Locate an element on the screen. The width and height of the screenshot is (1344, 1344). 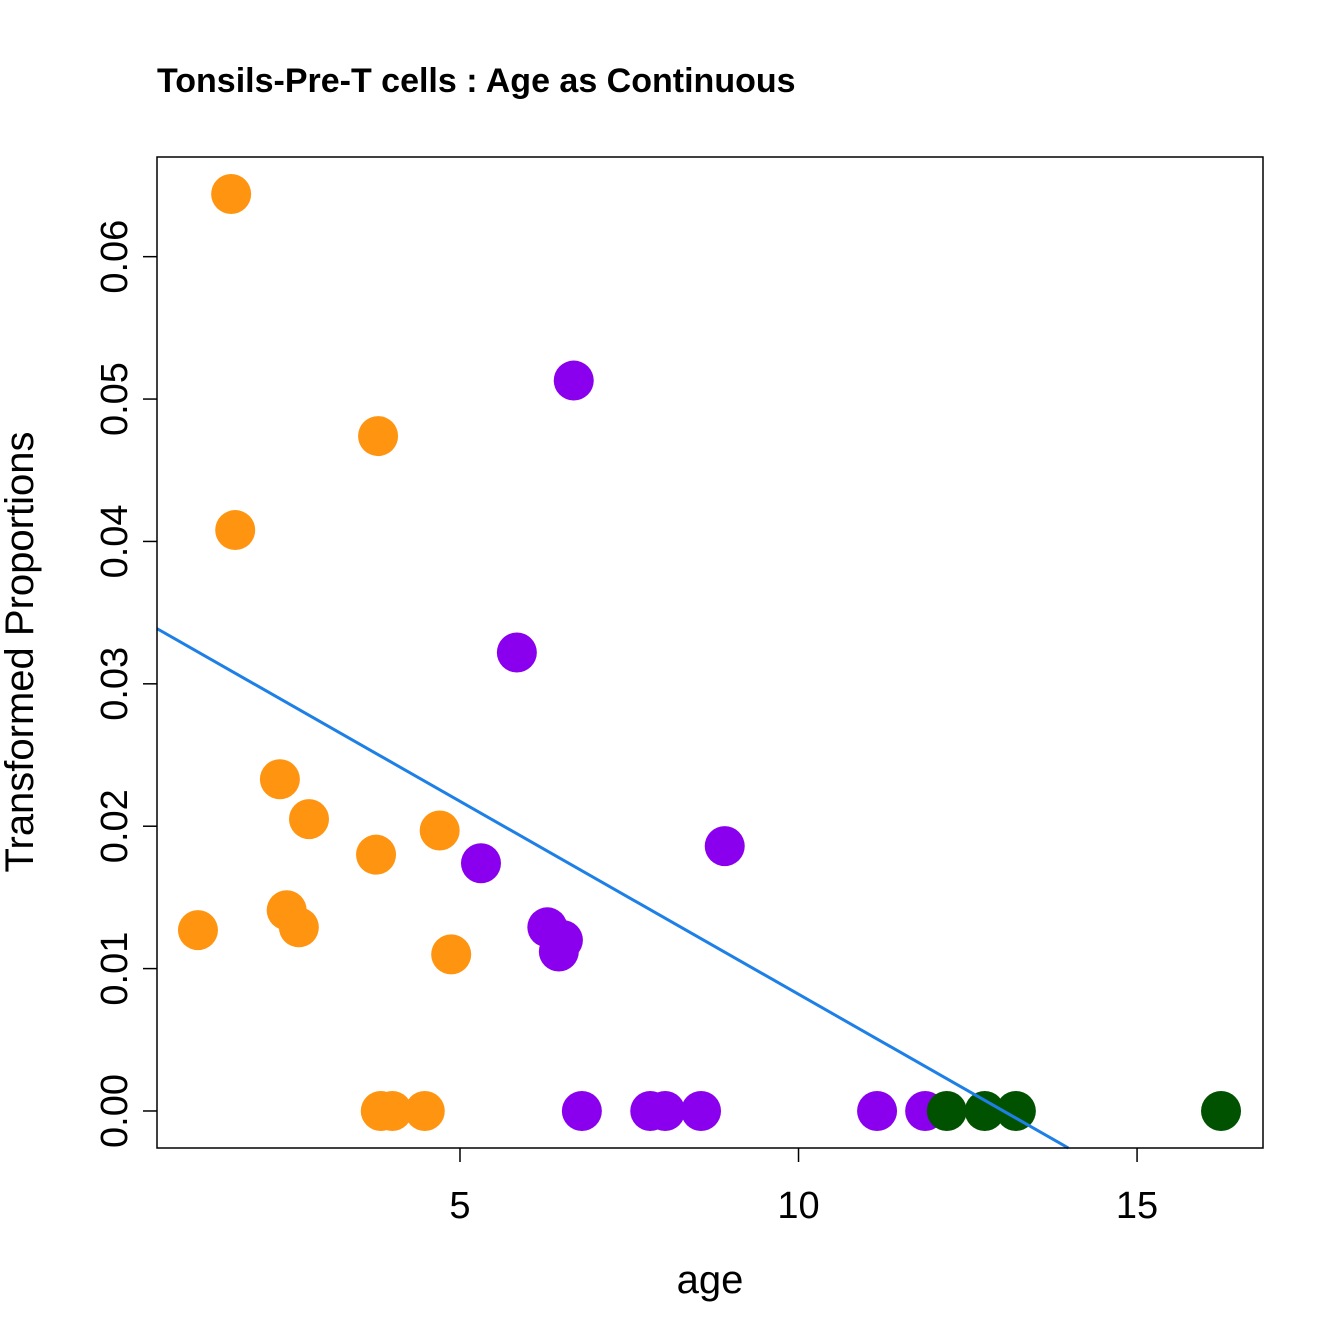
y-tick-label: 0.01 is located at coordinates (115, 969).